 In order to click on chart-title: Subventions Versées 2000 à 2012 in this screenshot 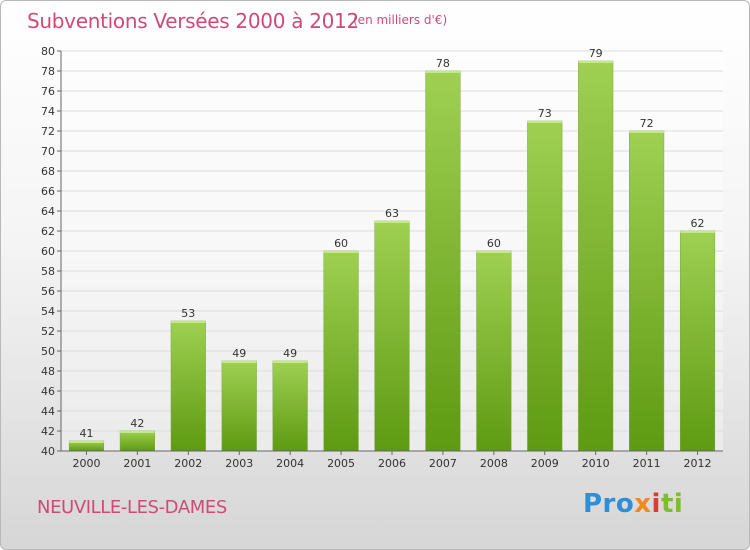, I will do `click(193, 21)`.